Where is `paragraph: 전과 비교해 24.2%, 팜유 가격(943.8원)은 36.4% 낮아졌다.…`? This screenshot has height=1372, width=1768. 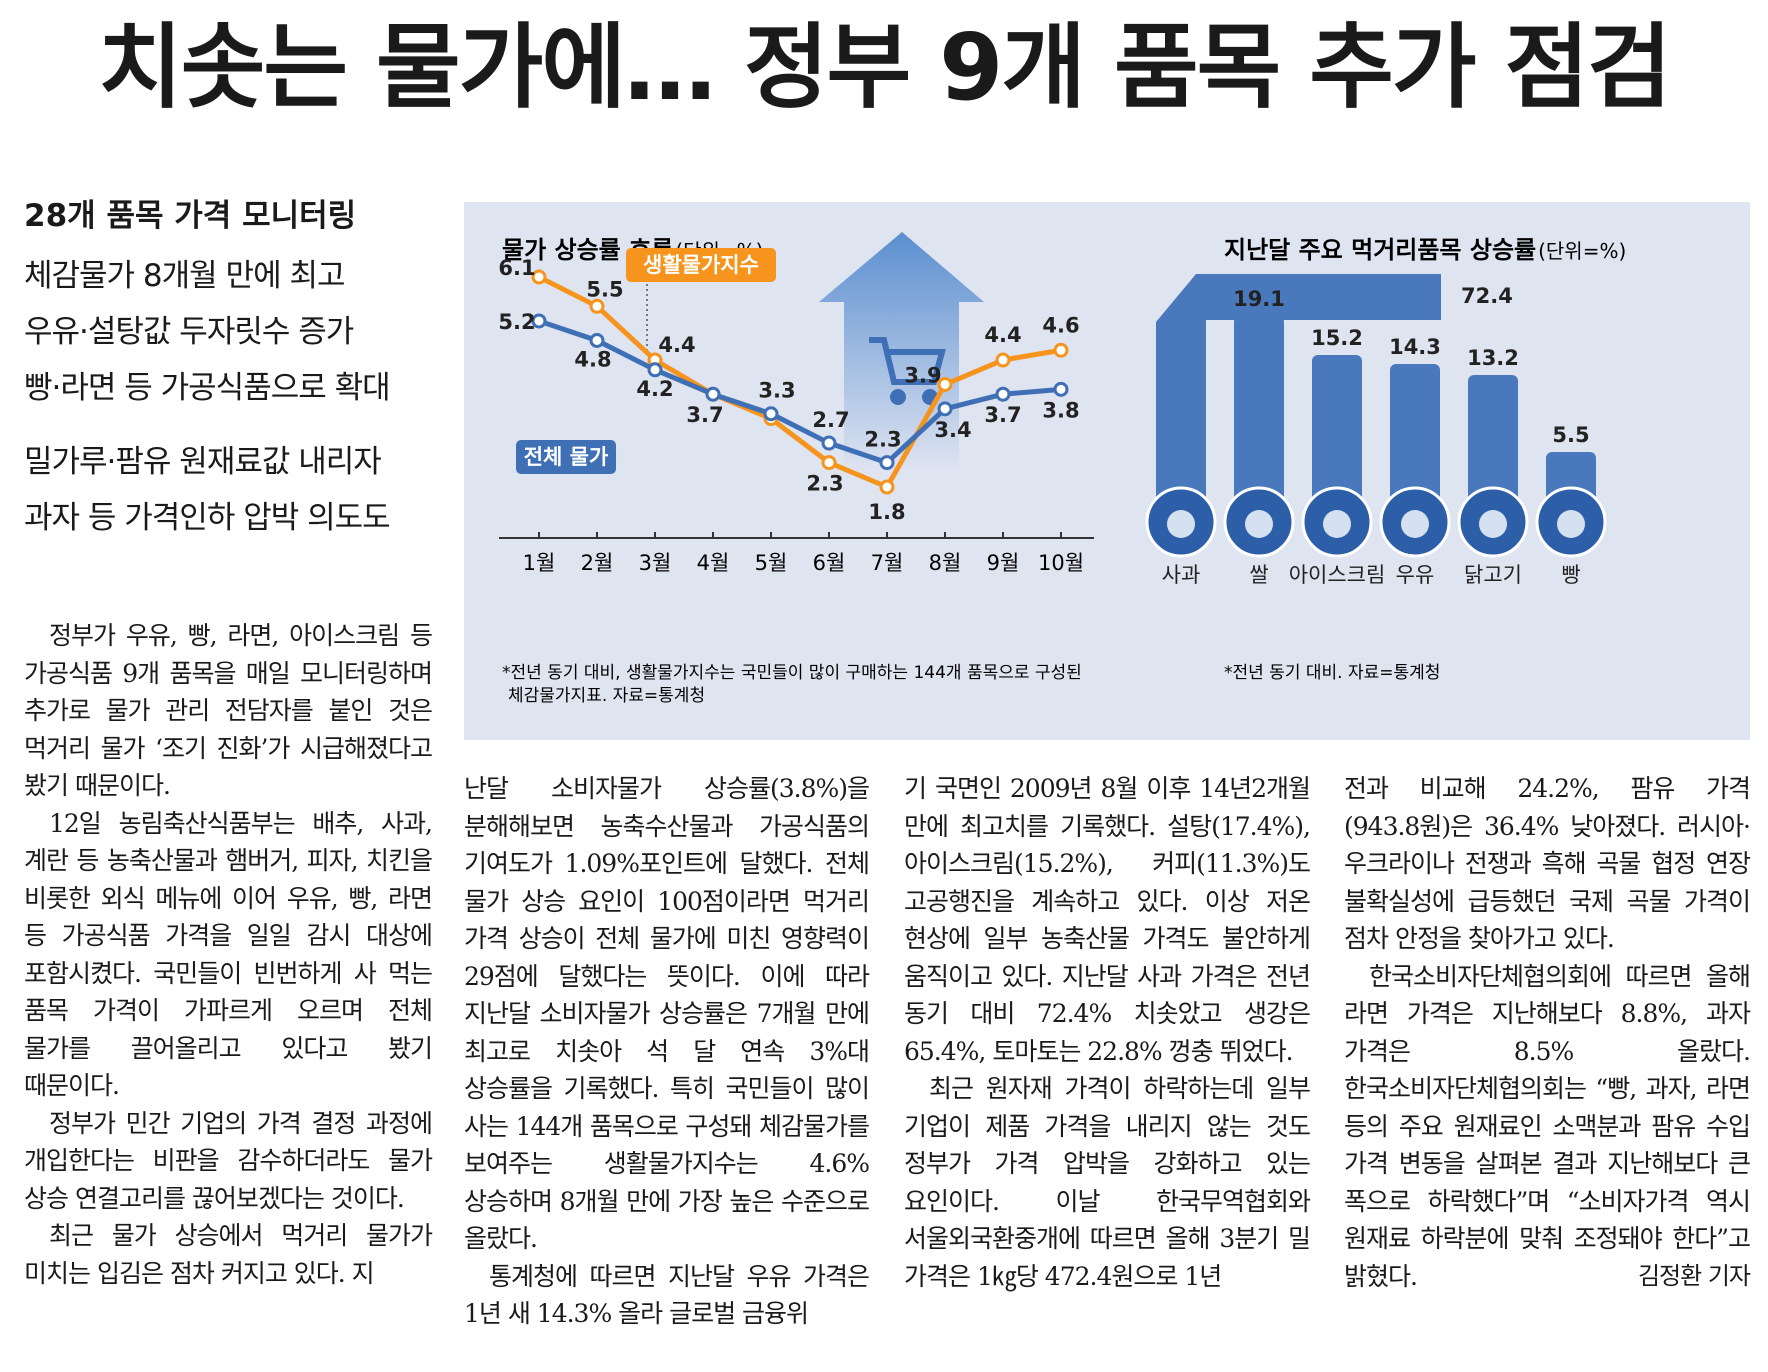 paragraph: 전과 비교해 24.2%, 팜유 가격(943.8원)은 36.4% 낮아졌다.… is located at coordinates (1547, 863).